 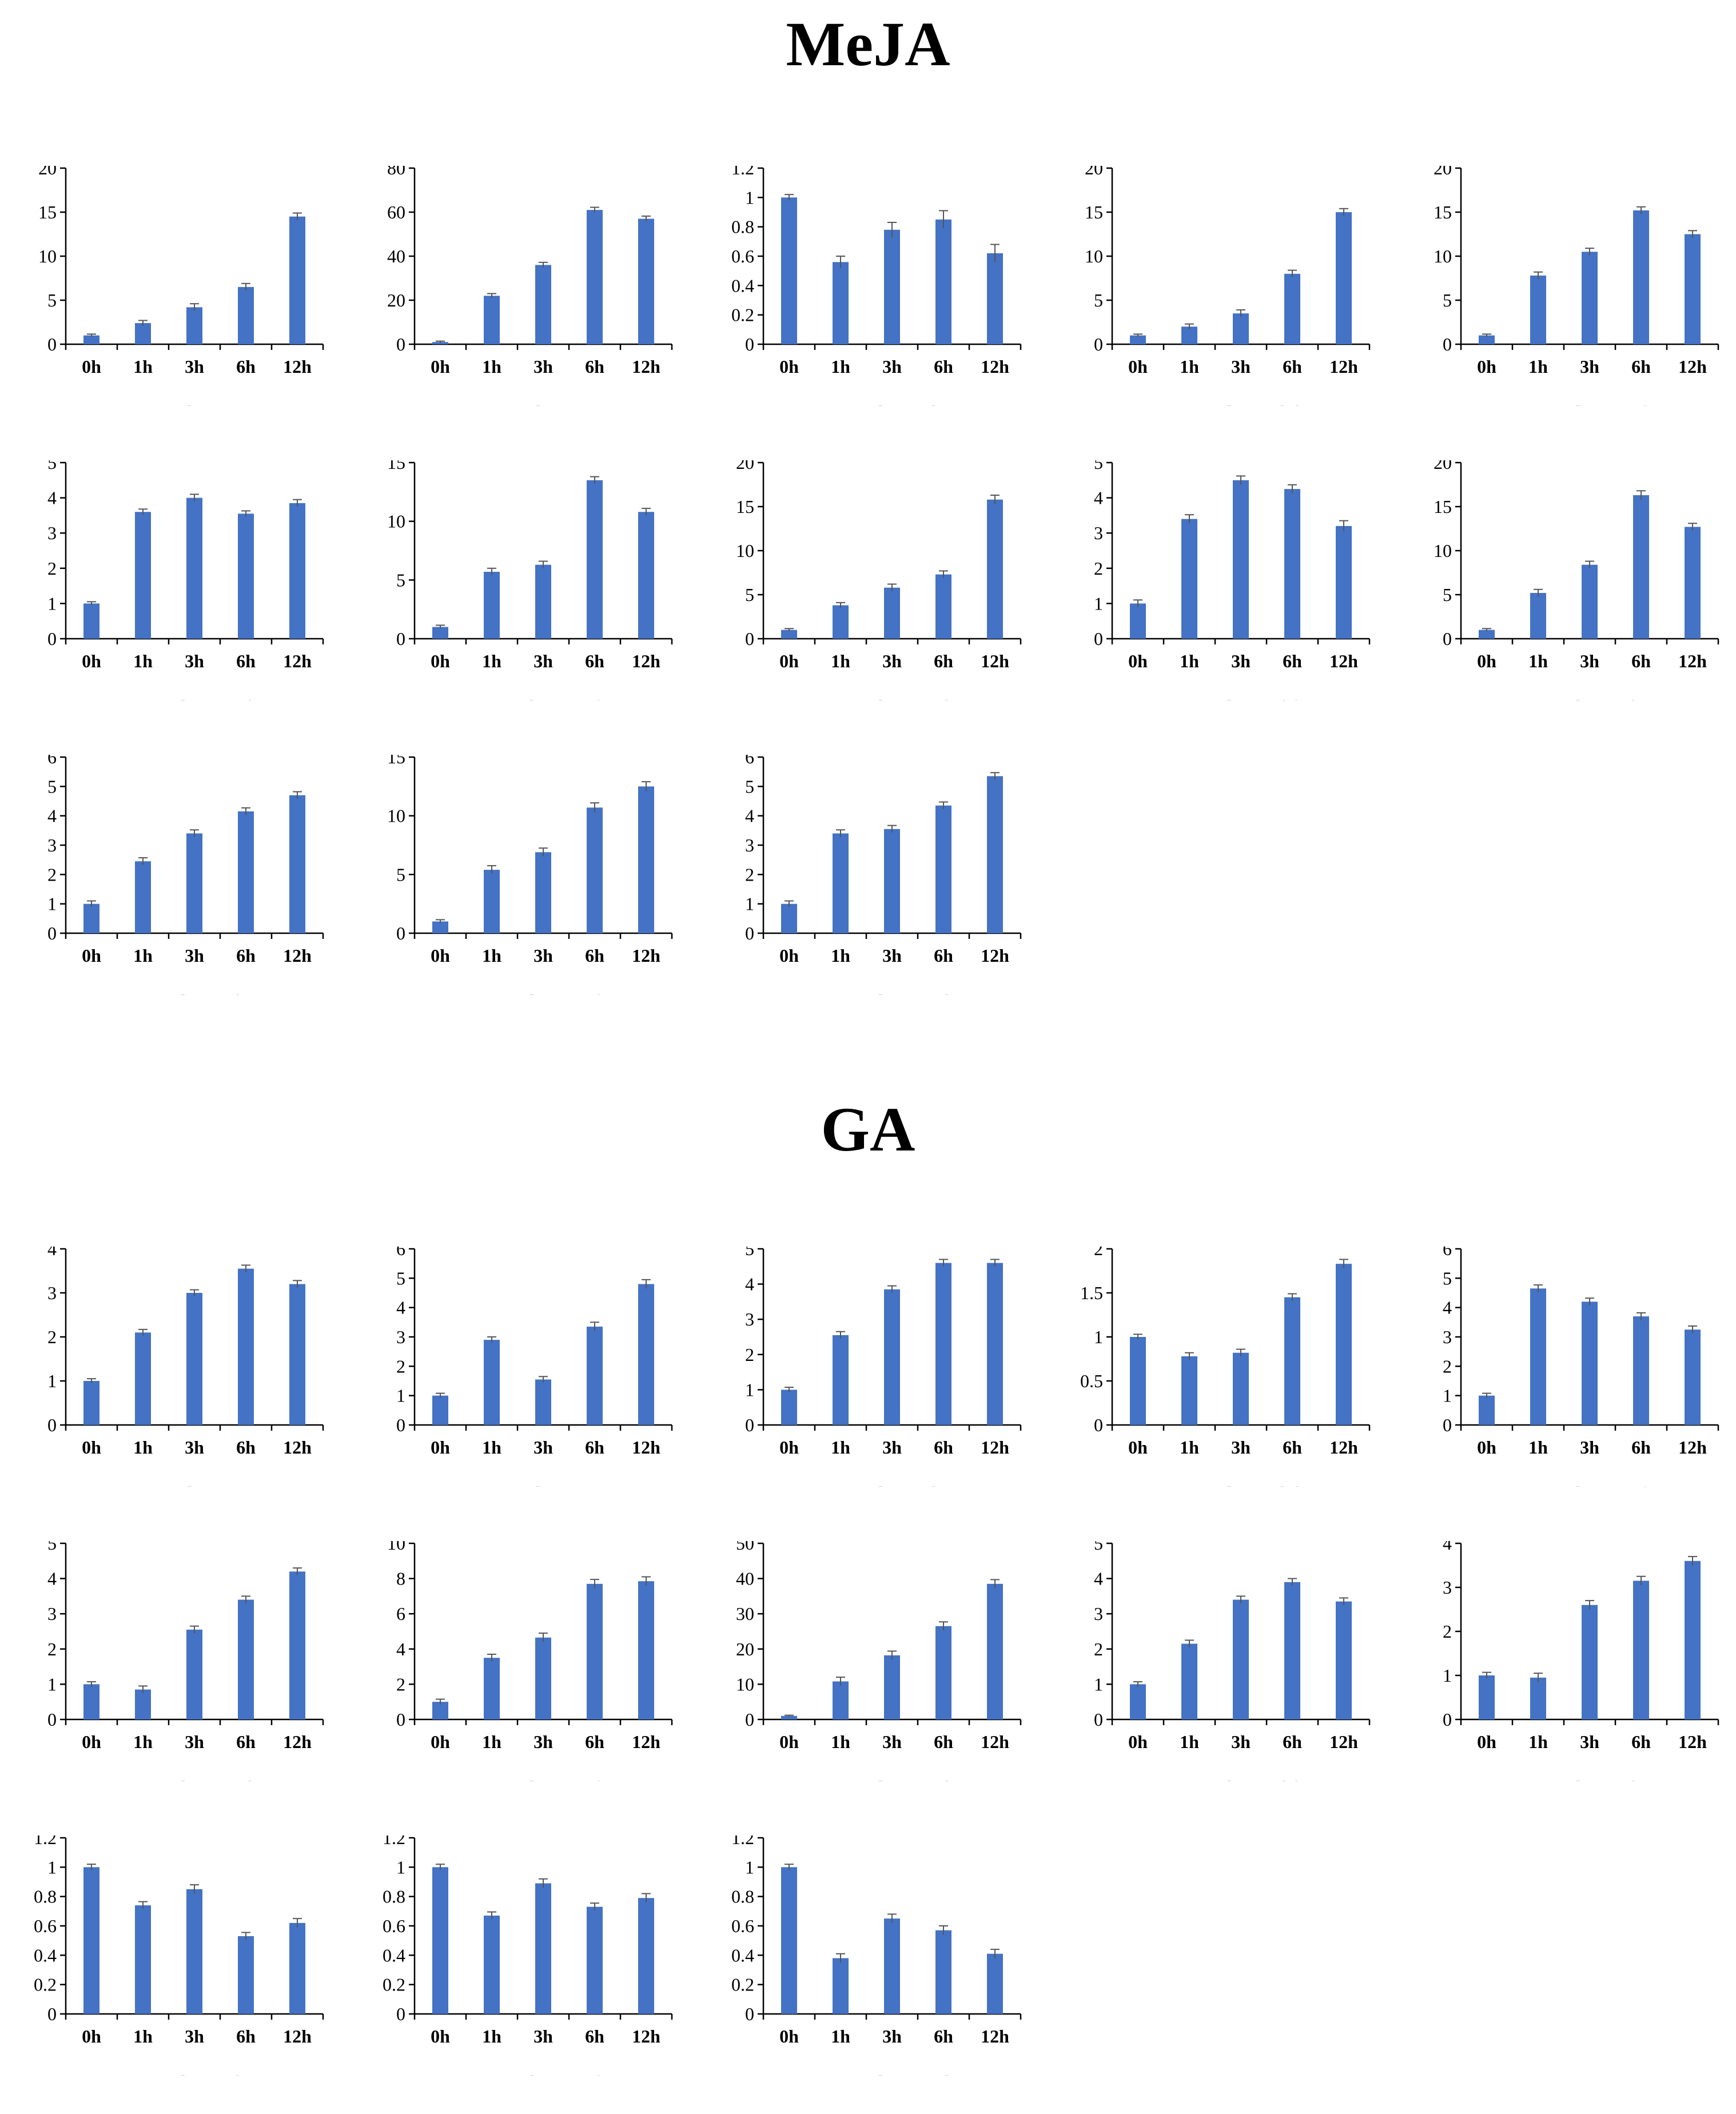 What do you see at coordinates (898, 992) in the screenshot?
I see `chart-title: PeGLK72` at bounding box center [898, 992].